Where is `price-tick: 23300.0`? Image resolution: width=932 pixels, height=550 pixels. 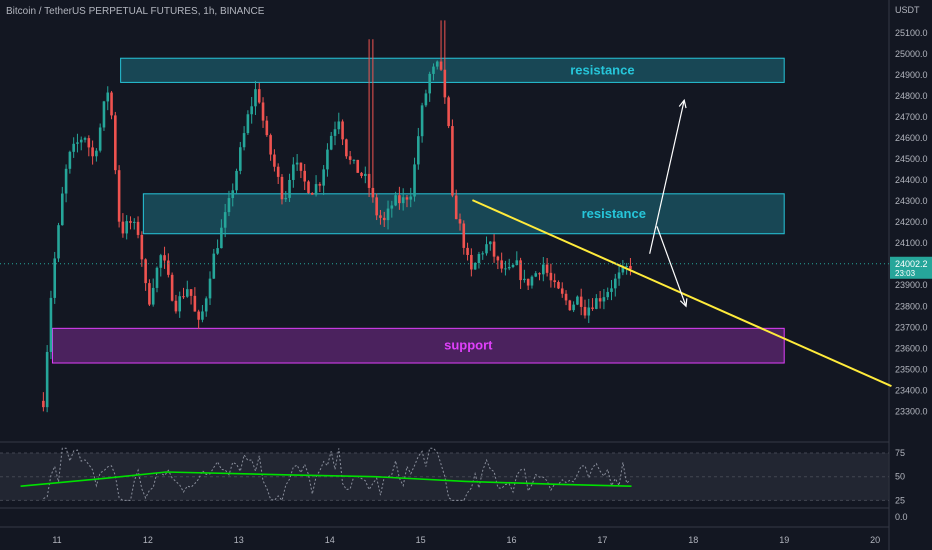 price-tick: 23300.0 is located at coordinates (911, 411).